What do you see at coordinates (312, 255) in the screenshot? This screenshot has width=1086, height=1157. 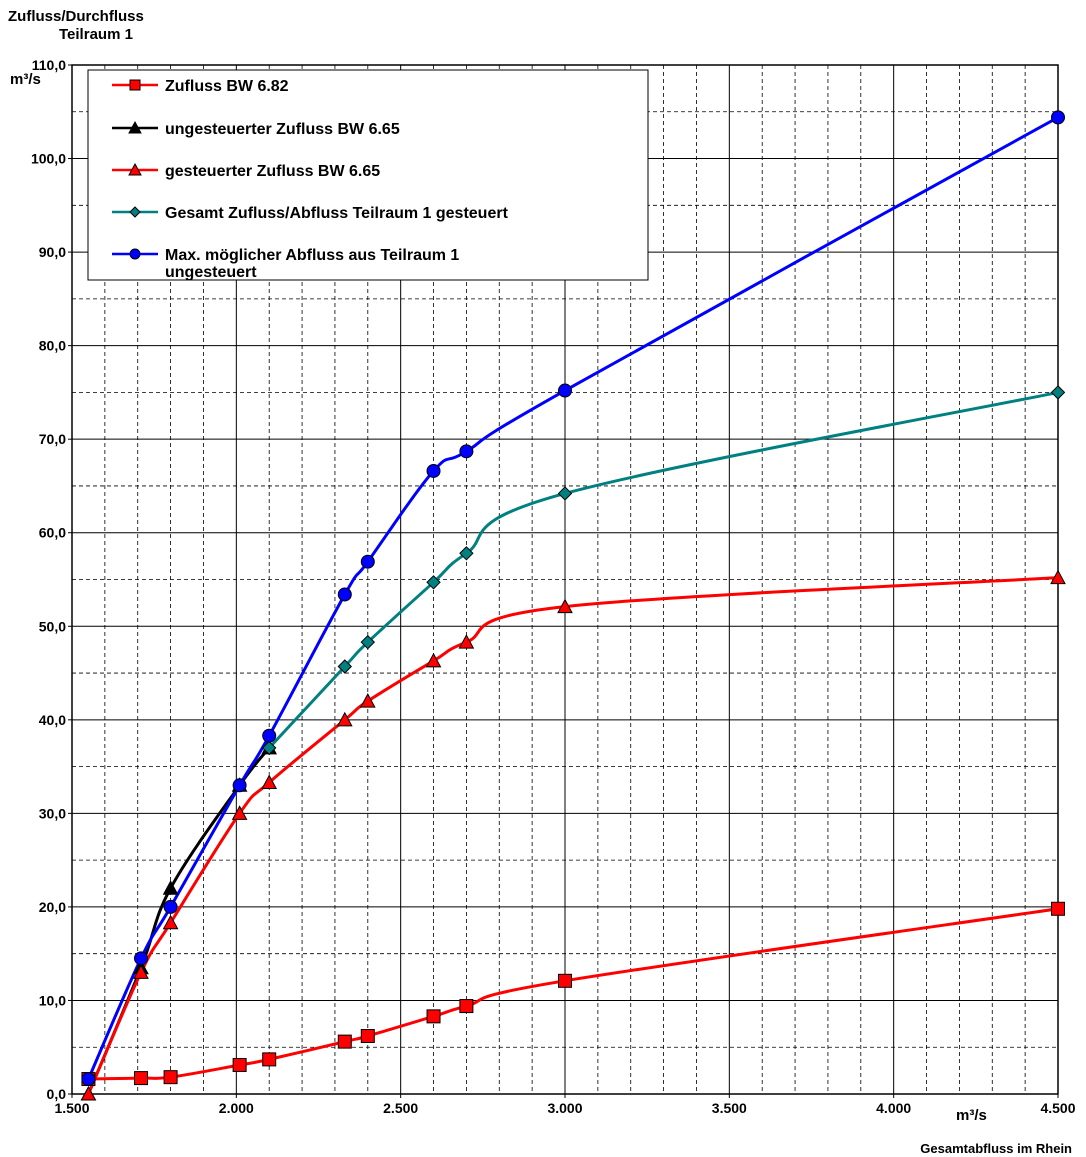 I see `legend-label-4: Max. möglicher Abfluss aus Teilraum 1` at bounding box center [312, 255].